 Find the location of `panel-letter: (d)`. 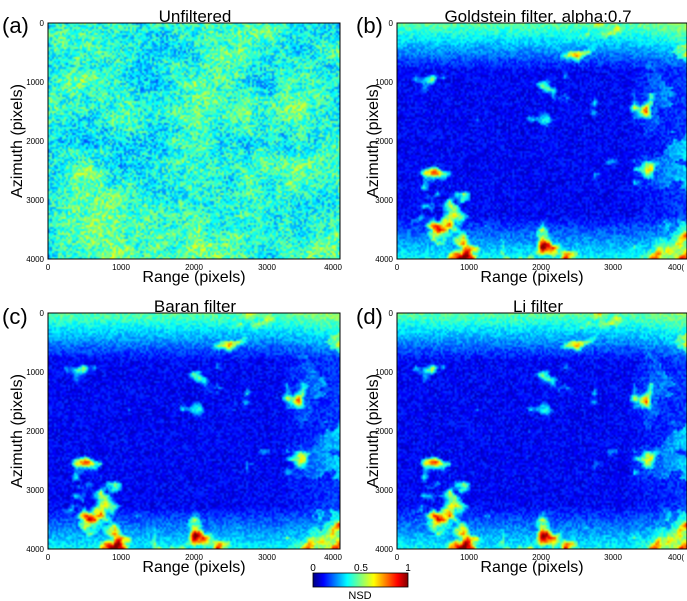

panel-letter: (d) is located at coordinates (369, 316).